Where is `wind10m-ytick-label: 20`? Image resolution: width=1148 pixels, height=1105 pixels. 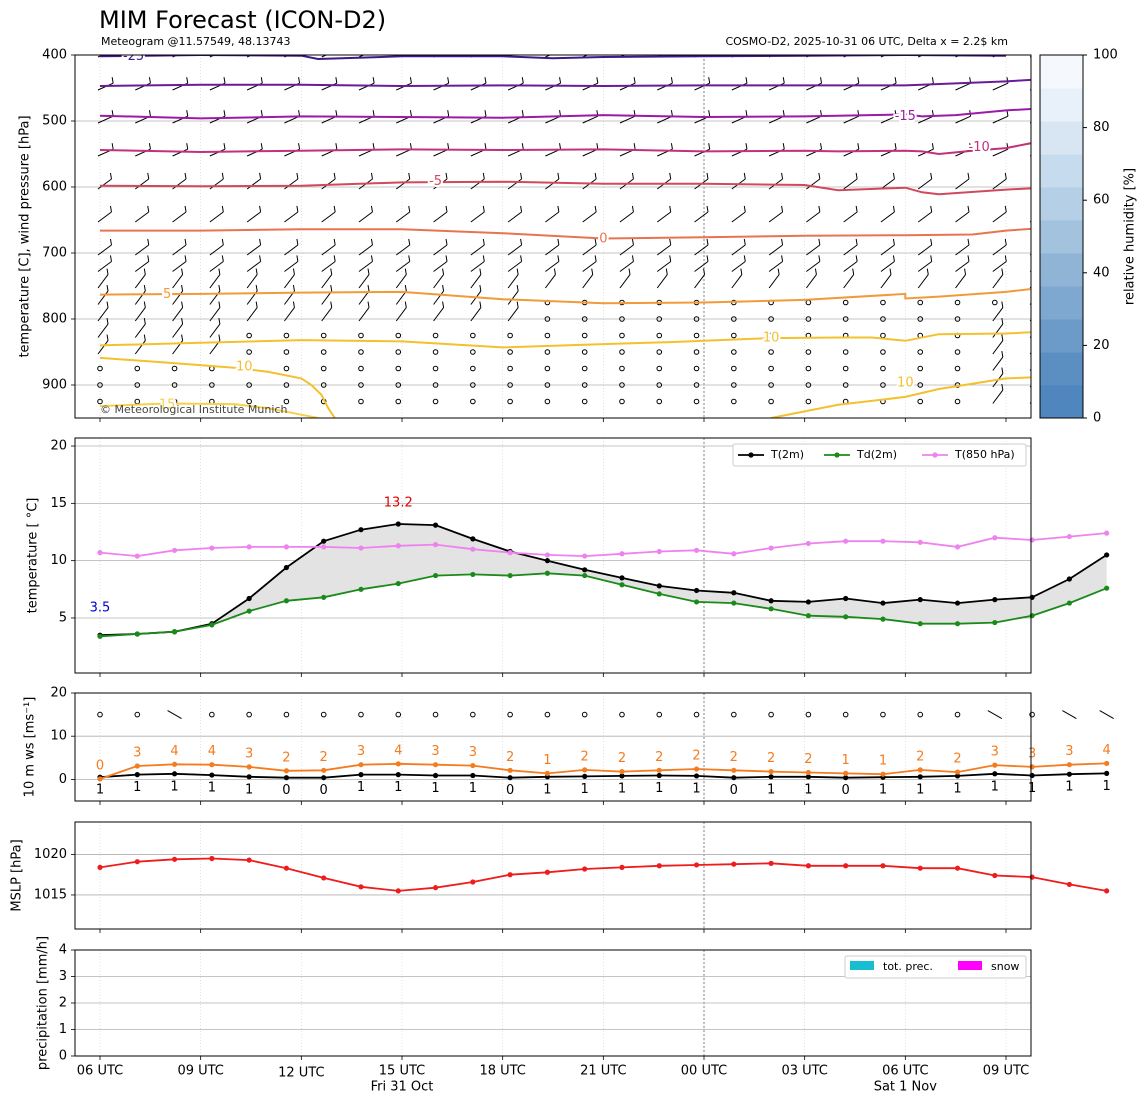
wind10m-ytick-label: 20 is located at coordinates (58, 693).